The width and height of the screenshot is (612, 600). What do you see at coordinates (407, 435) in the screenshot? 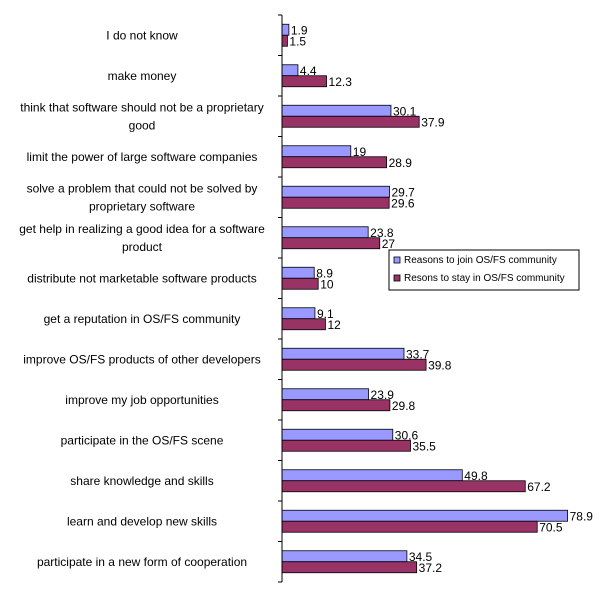
I see `data-label: 30.6` at bounding box center [407, 435].